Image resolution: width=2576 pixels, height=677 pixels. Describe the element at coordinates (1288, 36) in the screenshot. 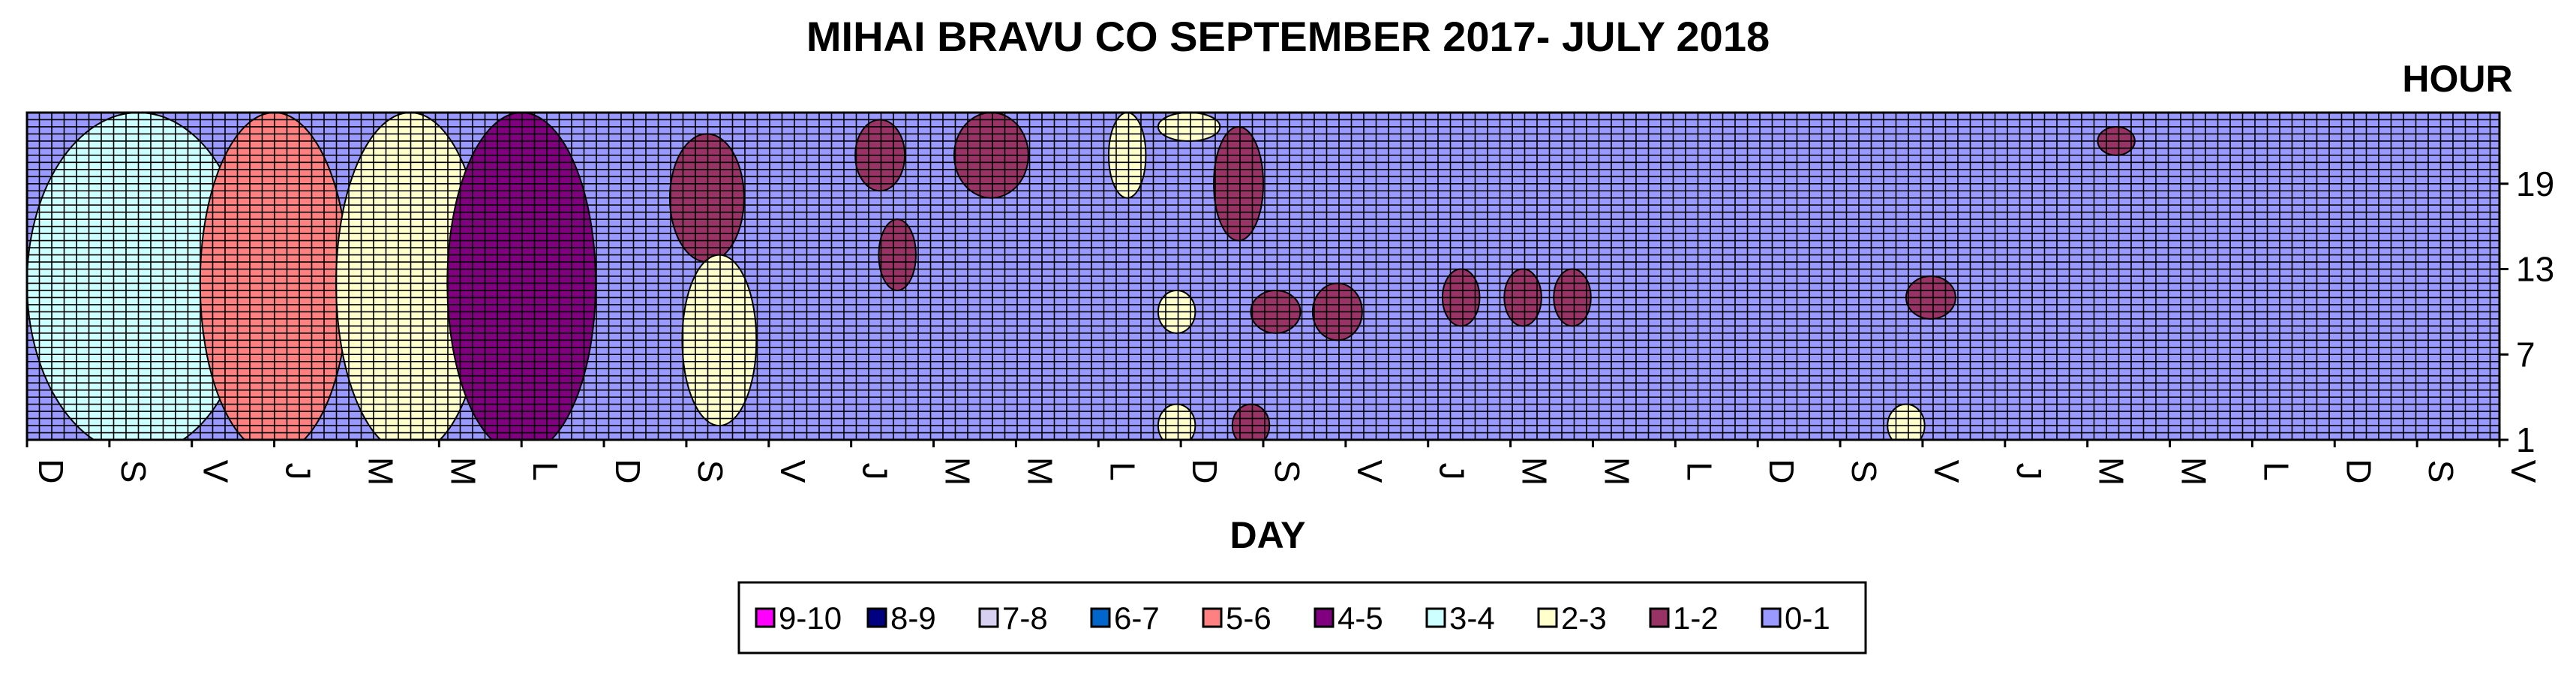

I see `chart-title: MIHAI BRAVU CO SEPTEMBER 2017- JULY 2018` at that location.